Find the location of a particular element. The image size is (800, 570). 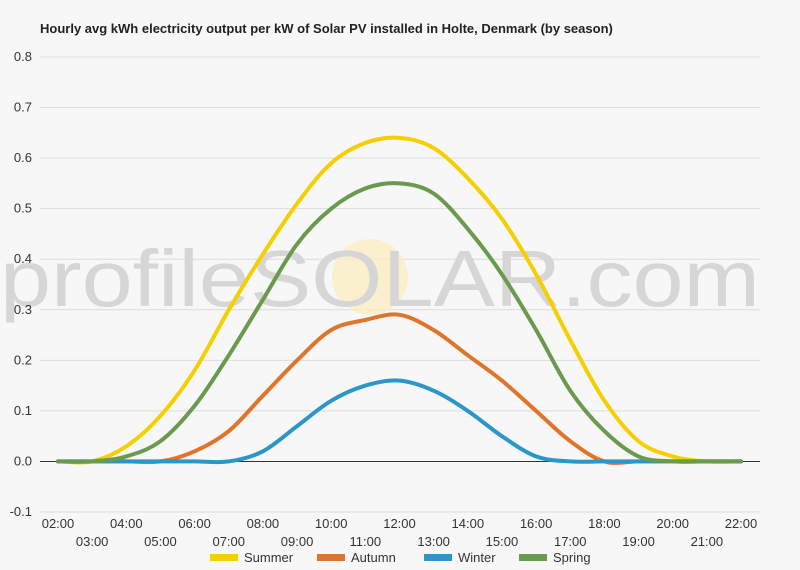

legend-swatch-winter is located at coordinates (438, 557).